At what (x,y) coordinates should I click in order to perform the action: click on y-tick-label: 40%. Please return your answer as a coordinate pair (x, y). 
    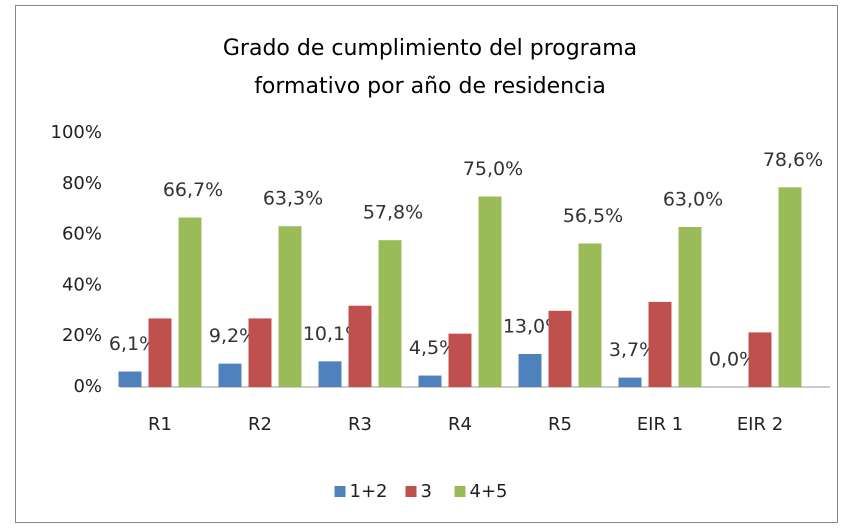
    Looking at the image, I should click on (82, 284).